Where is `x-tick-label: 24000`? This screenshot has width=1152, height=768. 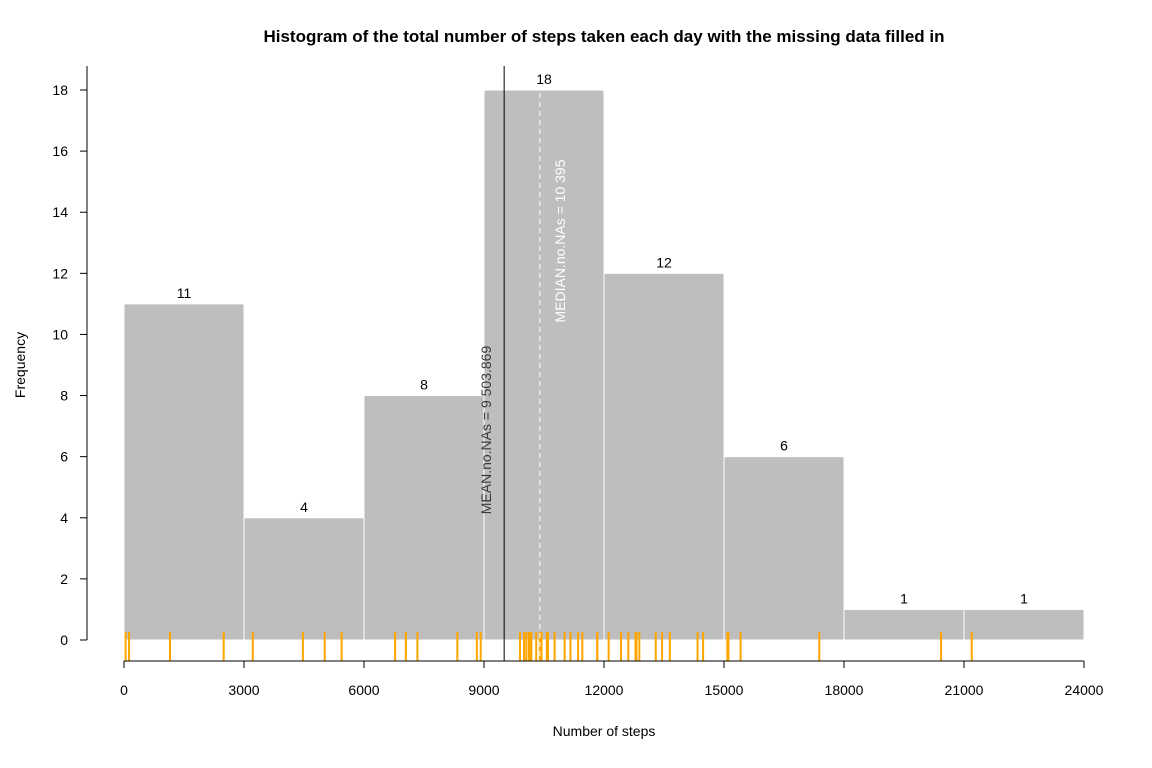
x-tick-label: 24000 is located at coordinates (1084, 690).